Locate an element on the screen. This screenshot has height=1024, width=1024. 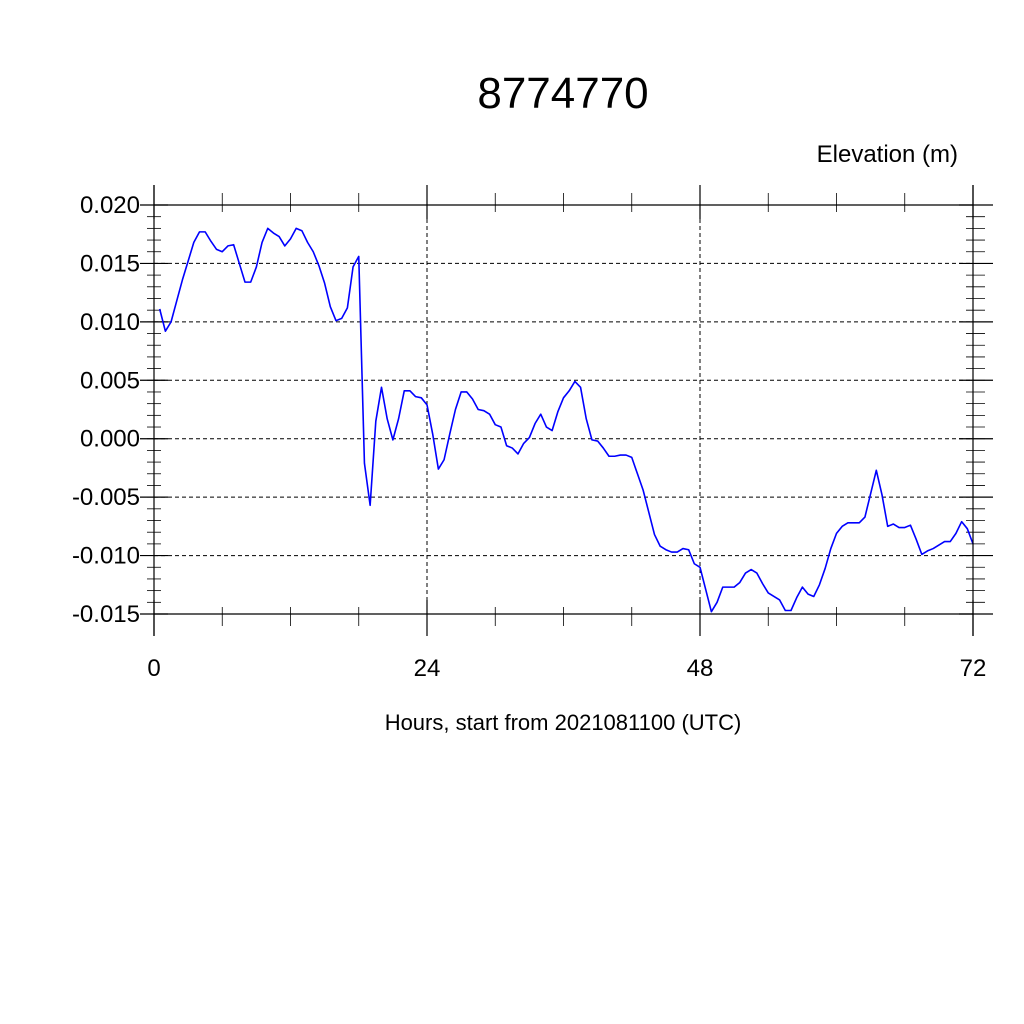
x-axis-label: Hours, start from 2021081100 (UTC) is located at coordinates (563, 722).